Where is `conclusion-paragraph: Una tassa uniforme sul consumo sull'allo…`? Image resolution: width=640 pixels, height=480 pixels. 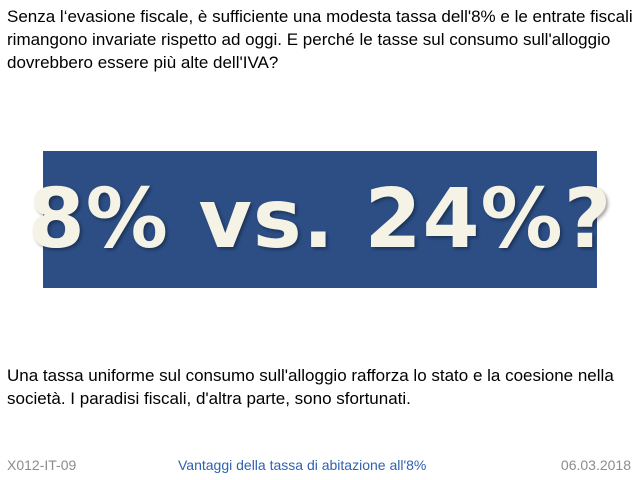 conclusion-paragraph: Una tassa uniforme sul consumo sull'allo… is located at coordinates (310, 387).